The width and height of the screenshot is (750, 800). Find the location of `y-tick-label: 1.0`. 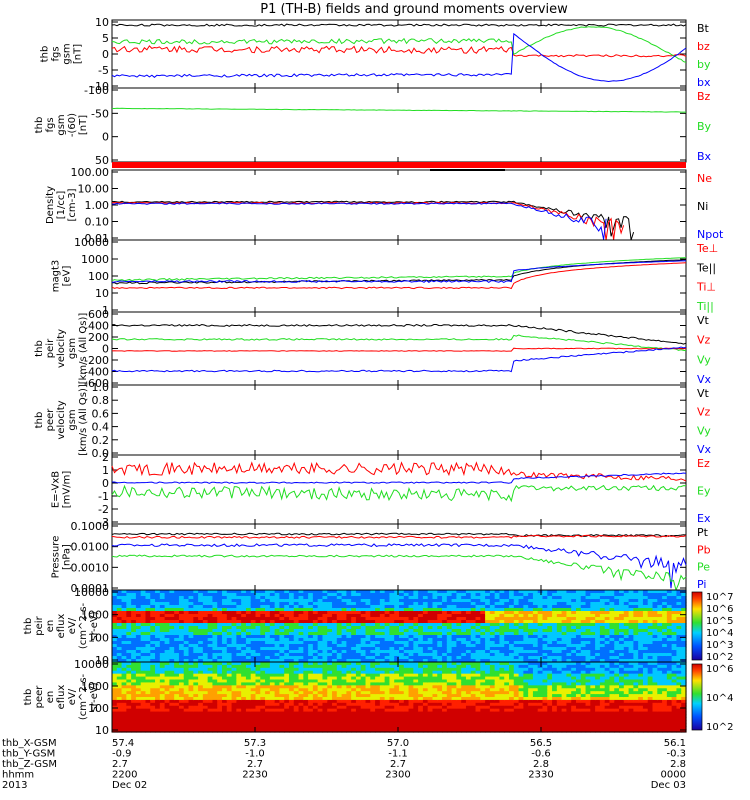

y-tick-label: 1.0 is located at coordinates (101, 387).